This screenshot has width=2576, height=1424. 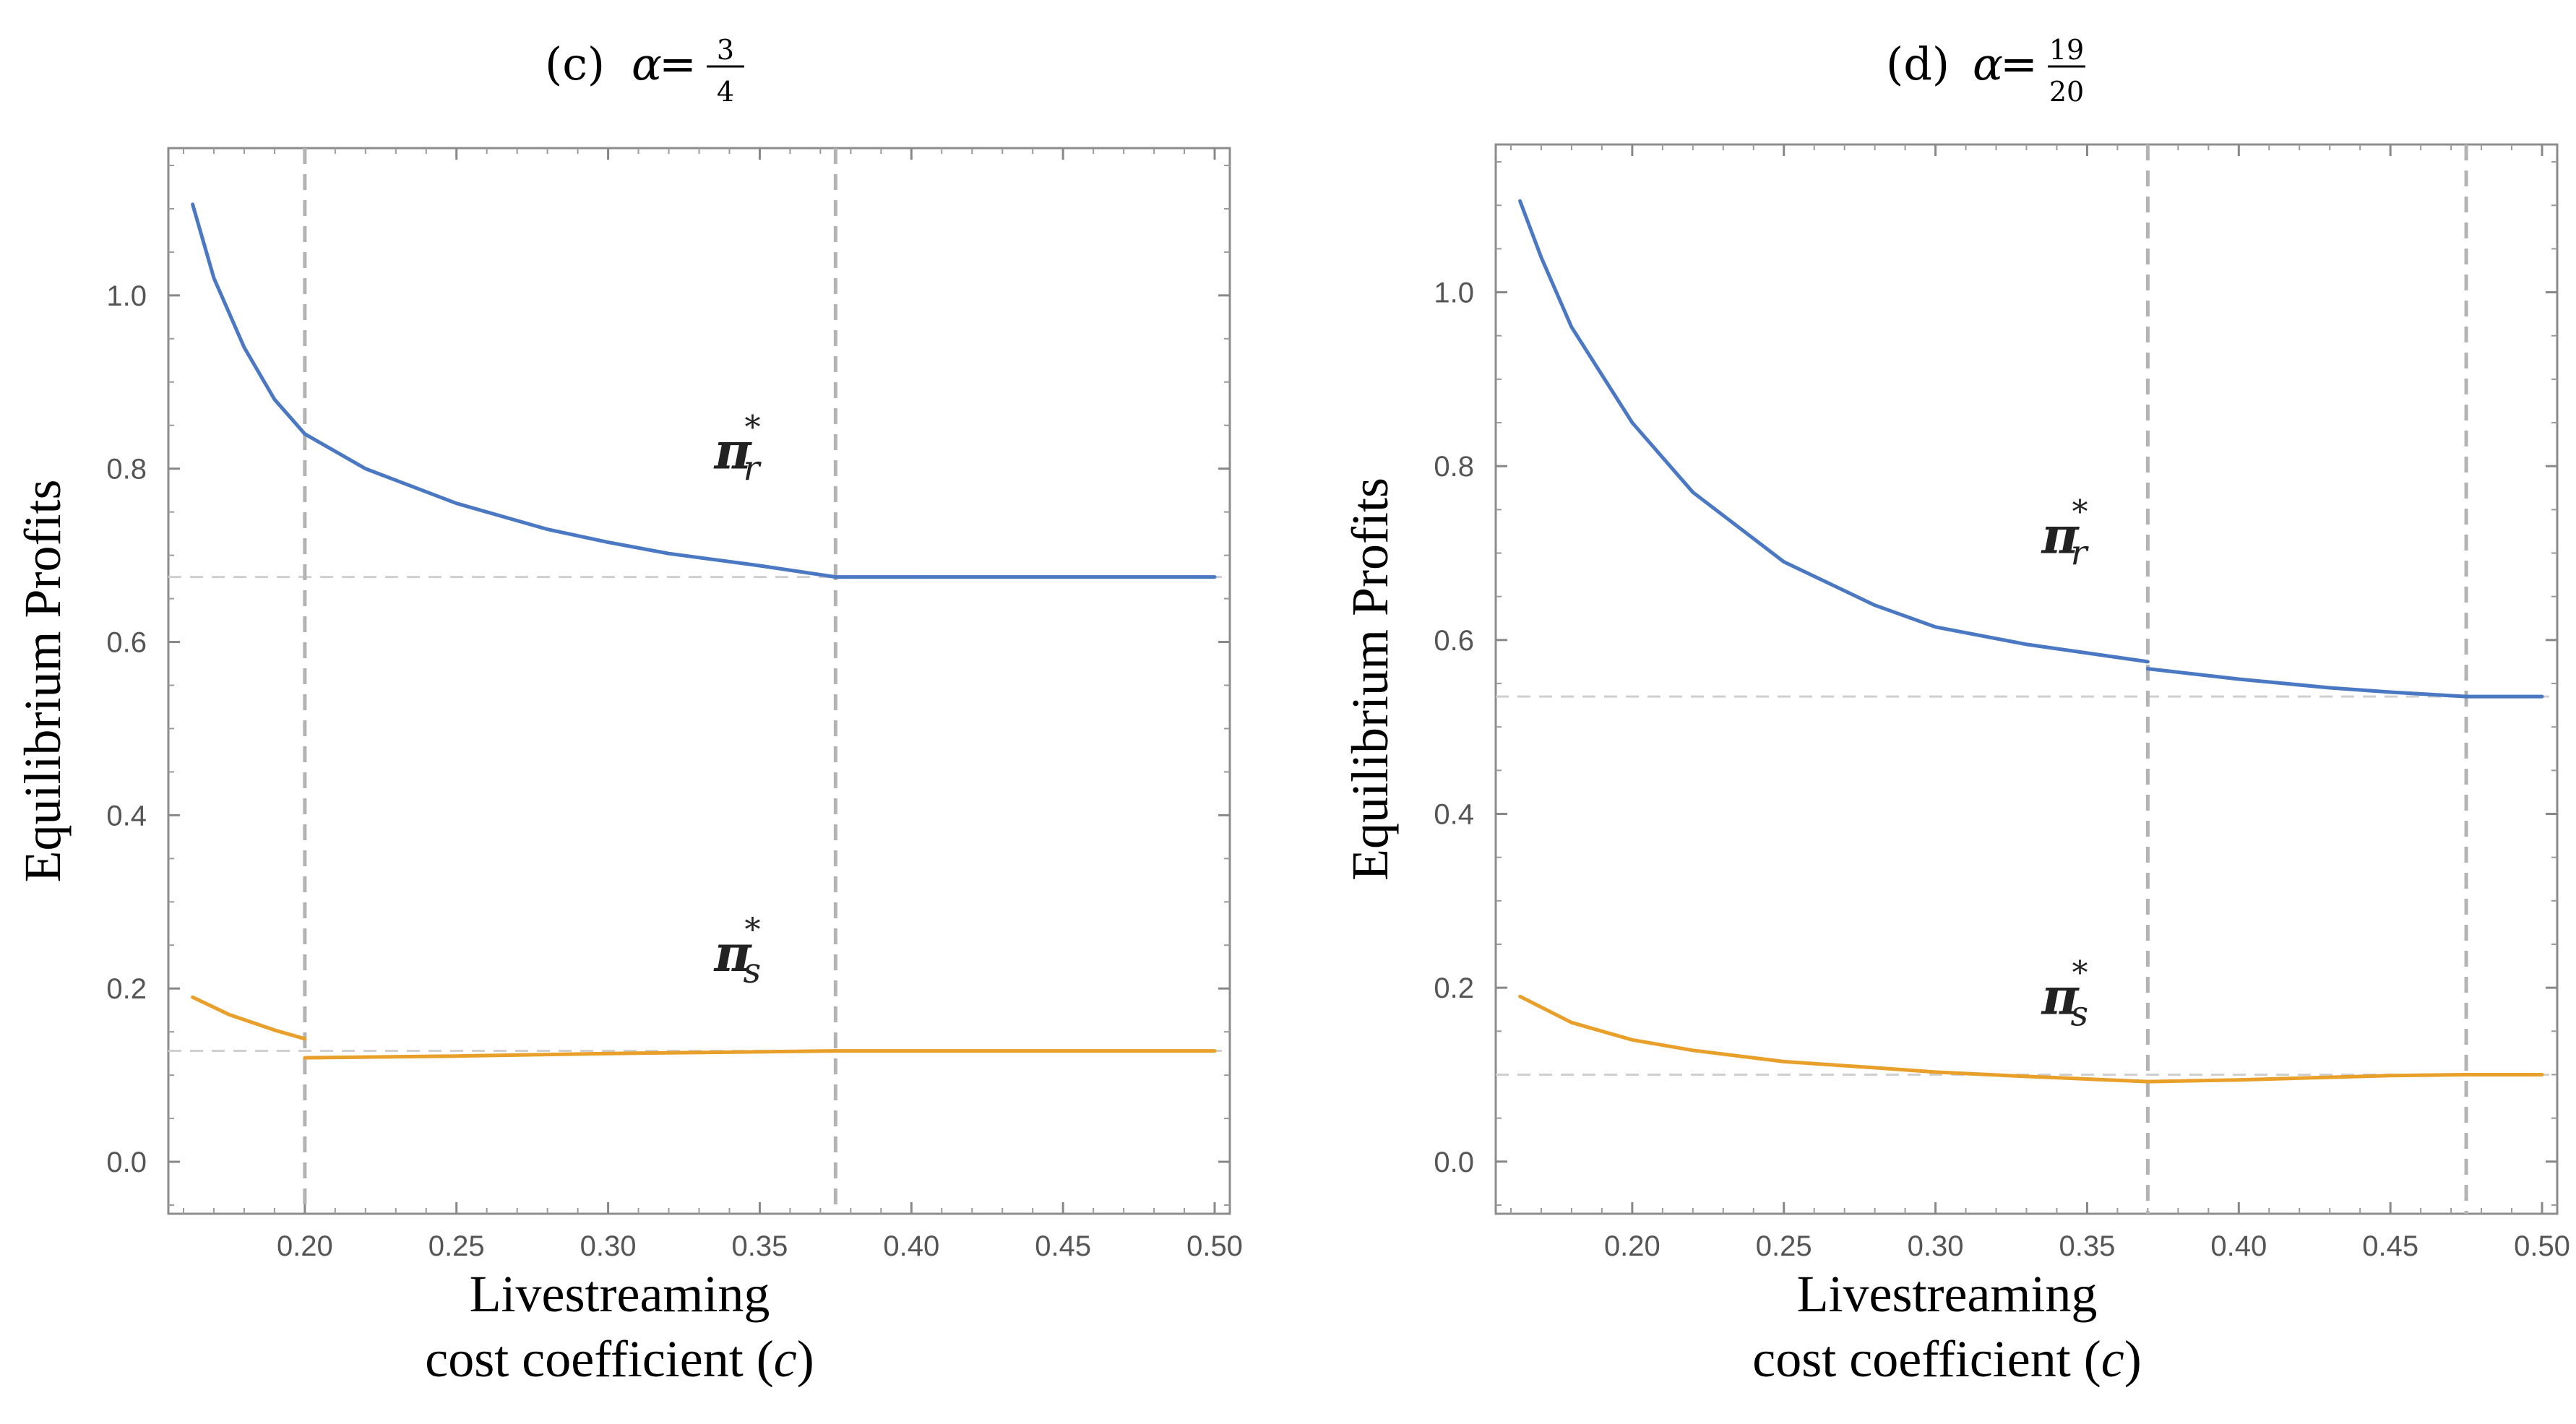 What do you see at coordinates (2066, 50) in the screenshot?
I see `title-fraction-numerator: 19` at bounding box center [2066, 50].